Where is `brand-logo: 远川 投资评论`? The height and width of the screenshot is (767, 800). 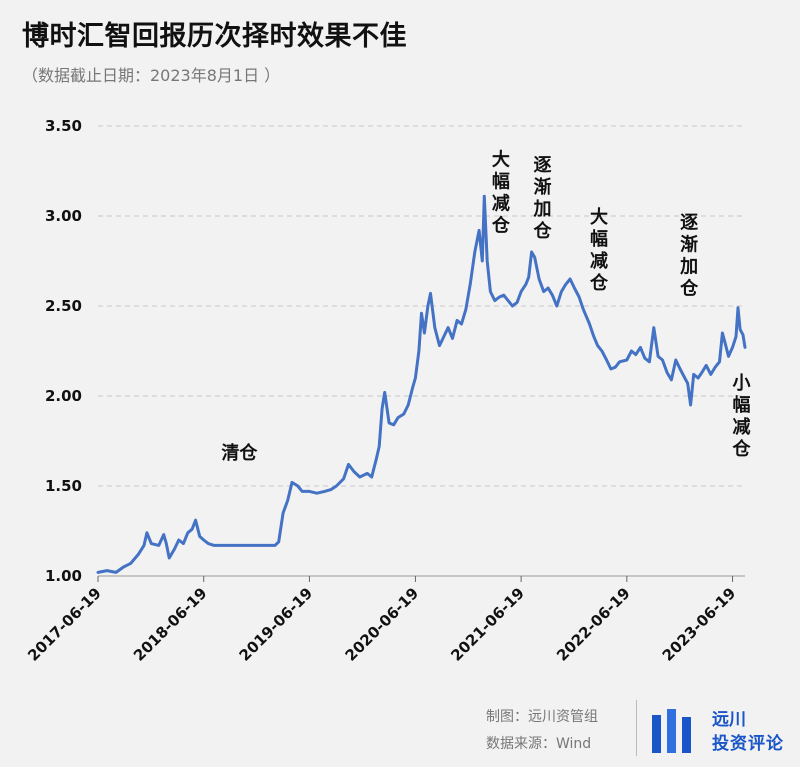
brand-logo: 远川 投资评论 is located at coordinates (720, 731).